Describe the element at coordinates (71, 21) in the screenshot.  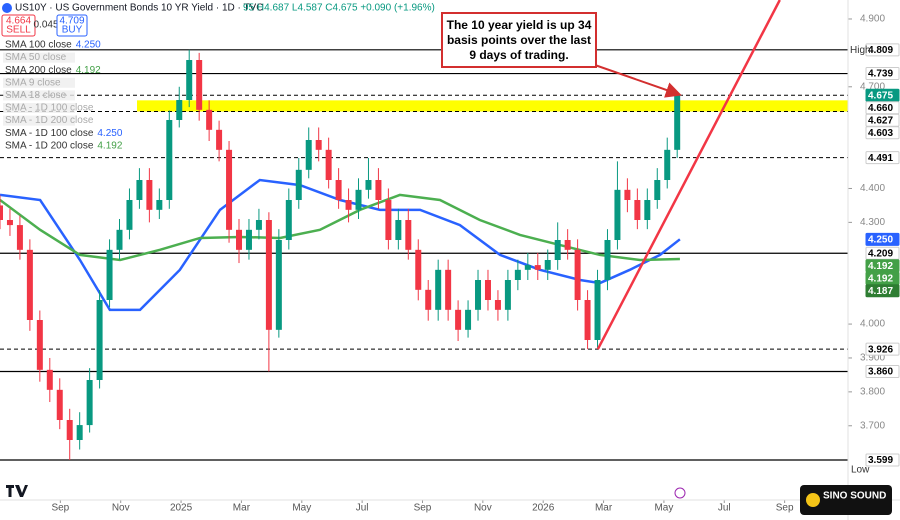
I see `buy-price: 4.709` at that location.